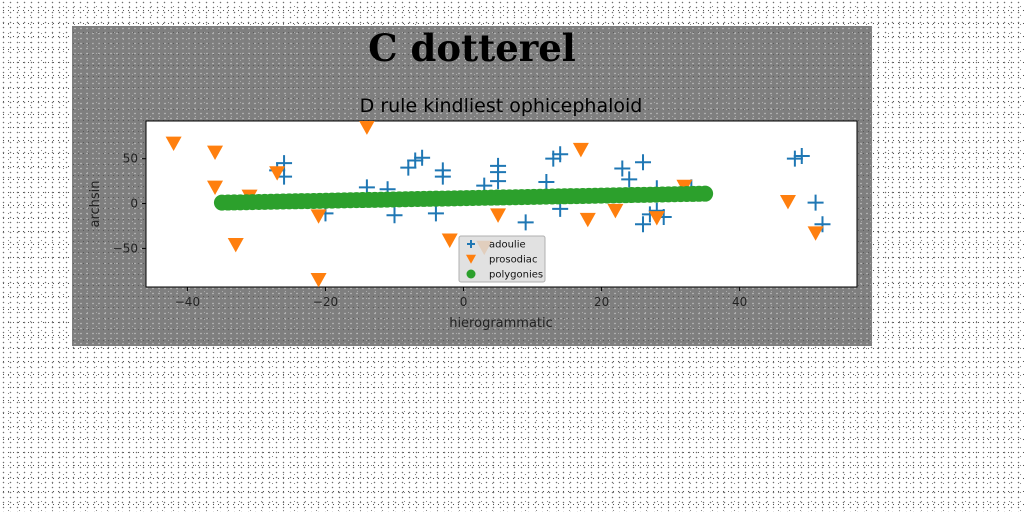 This screenshot has width=1024, height=512. What do you see at coordinates (471, 274) in the screenshot?
I see `legend-marker-polygonies` at bounding box center [471, 274].